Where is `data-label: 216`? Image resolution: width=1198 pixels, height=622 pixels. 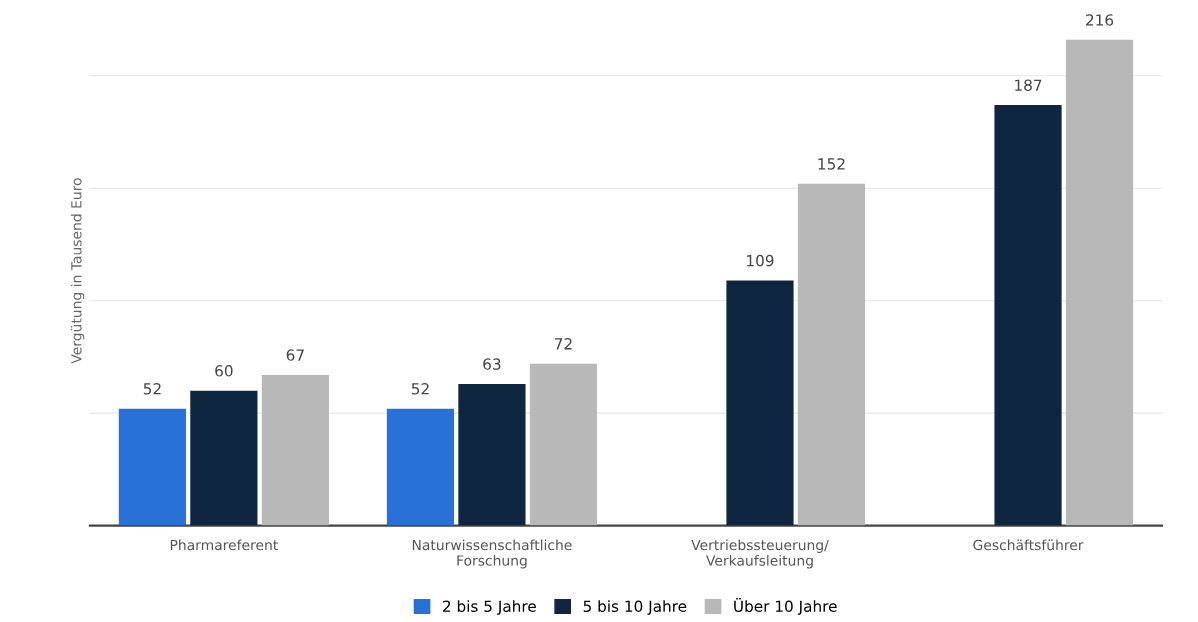 data-label: 216 is located at coordinates (1100, 20).